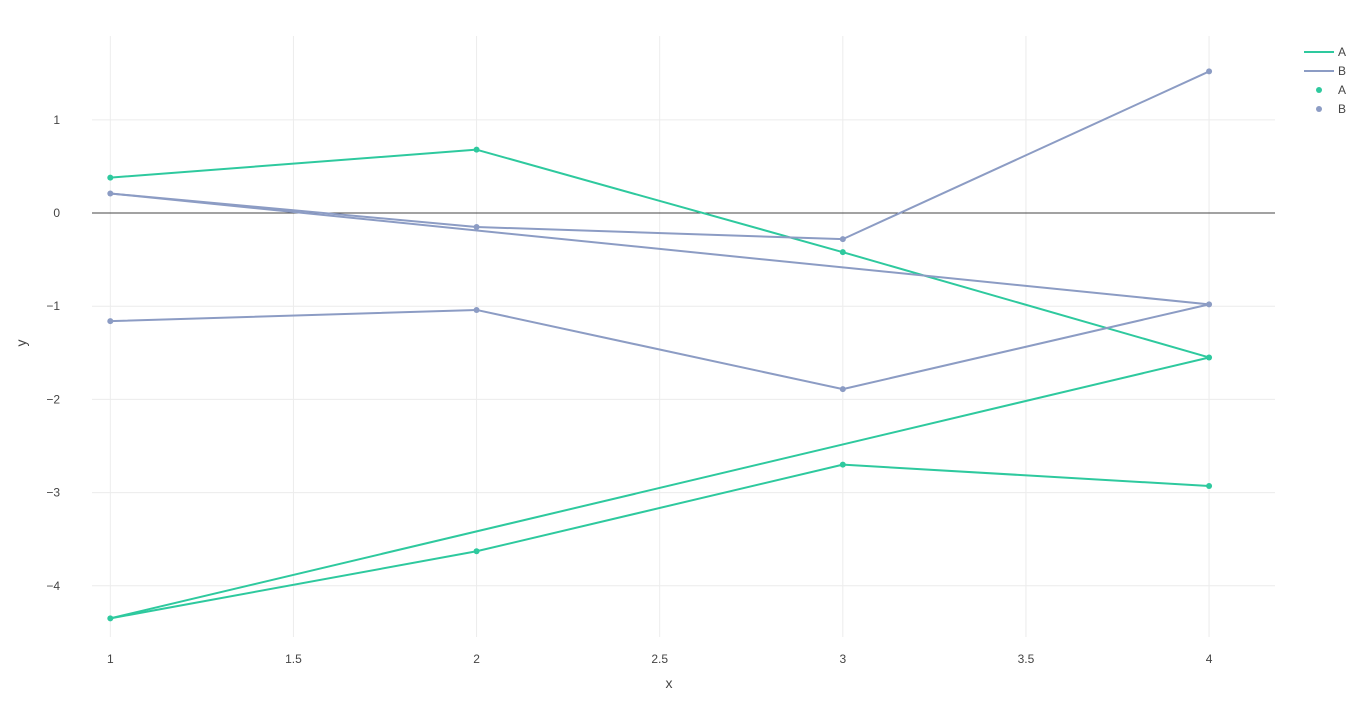 The width and height of the screenshot is (1360, 701). Describe the element at coordinates (842, 659) in the screenshot. I see `x-tick-label: 3` at that location.